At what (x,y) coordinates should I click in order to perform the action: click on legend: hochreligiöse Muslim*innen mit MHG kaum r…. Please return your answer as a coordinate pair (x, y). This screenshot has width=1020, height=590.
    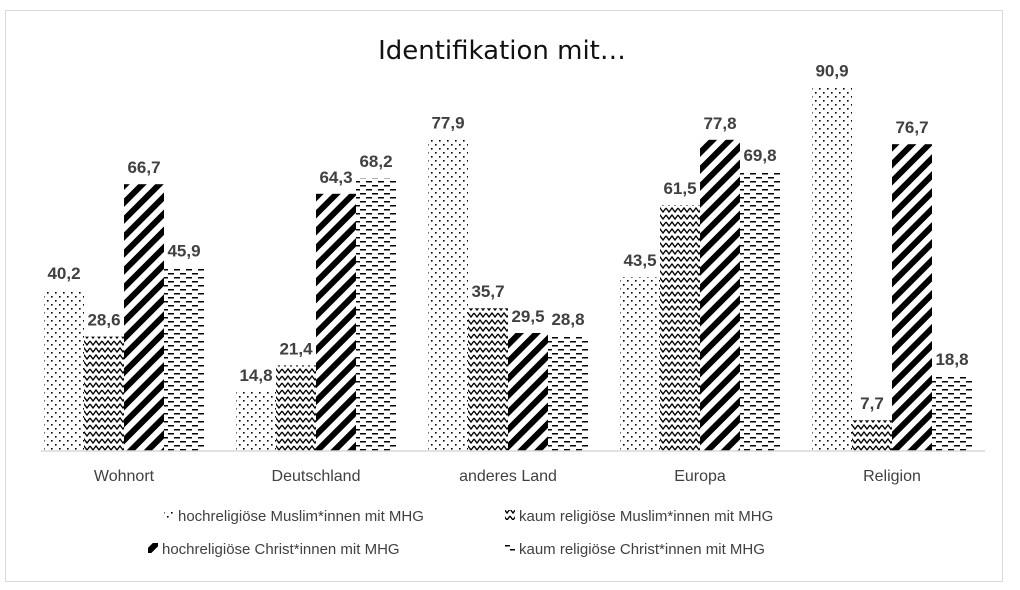
    Looking at the image, I should click on (460, 533).